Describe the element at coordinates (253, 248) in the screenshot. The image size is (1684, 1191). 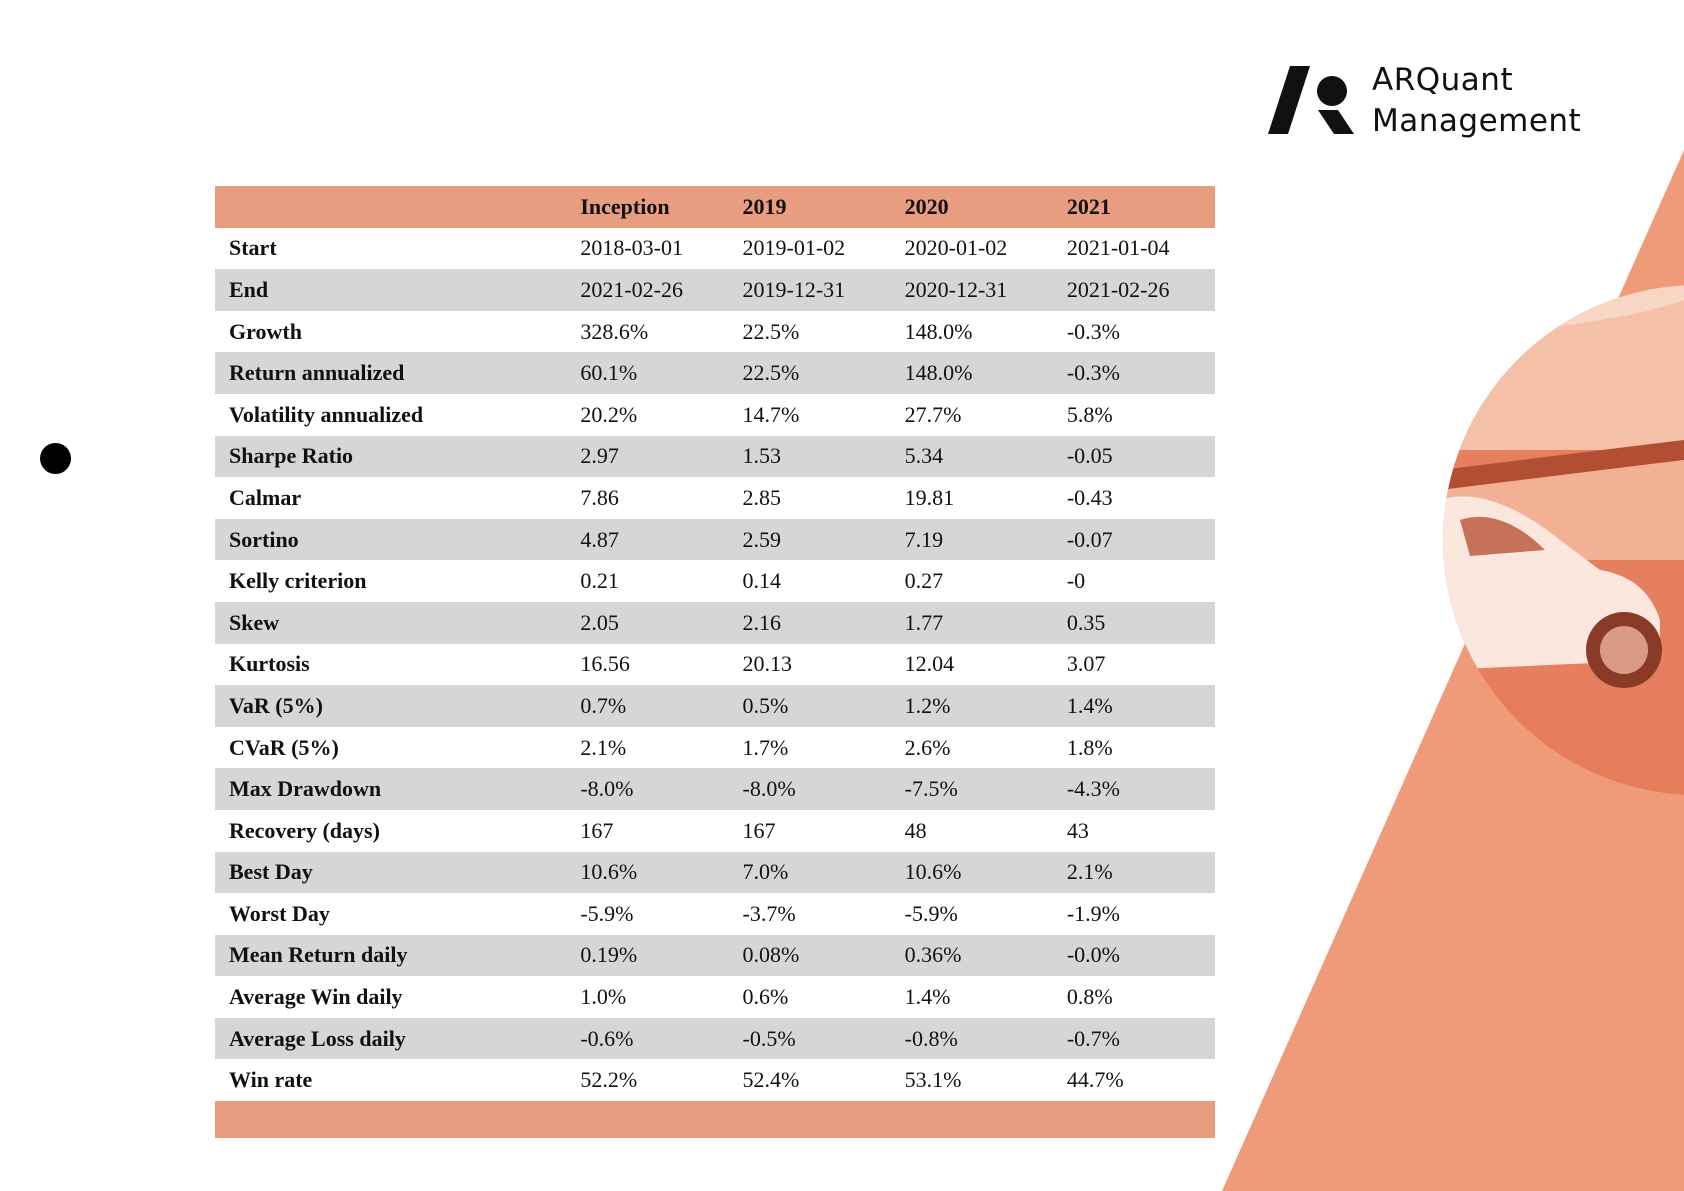
I see `row-label: Start` at that location.